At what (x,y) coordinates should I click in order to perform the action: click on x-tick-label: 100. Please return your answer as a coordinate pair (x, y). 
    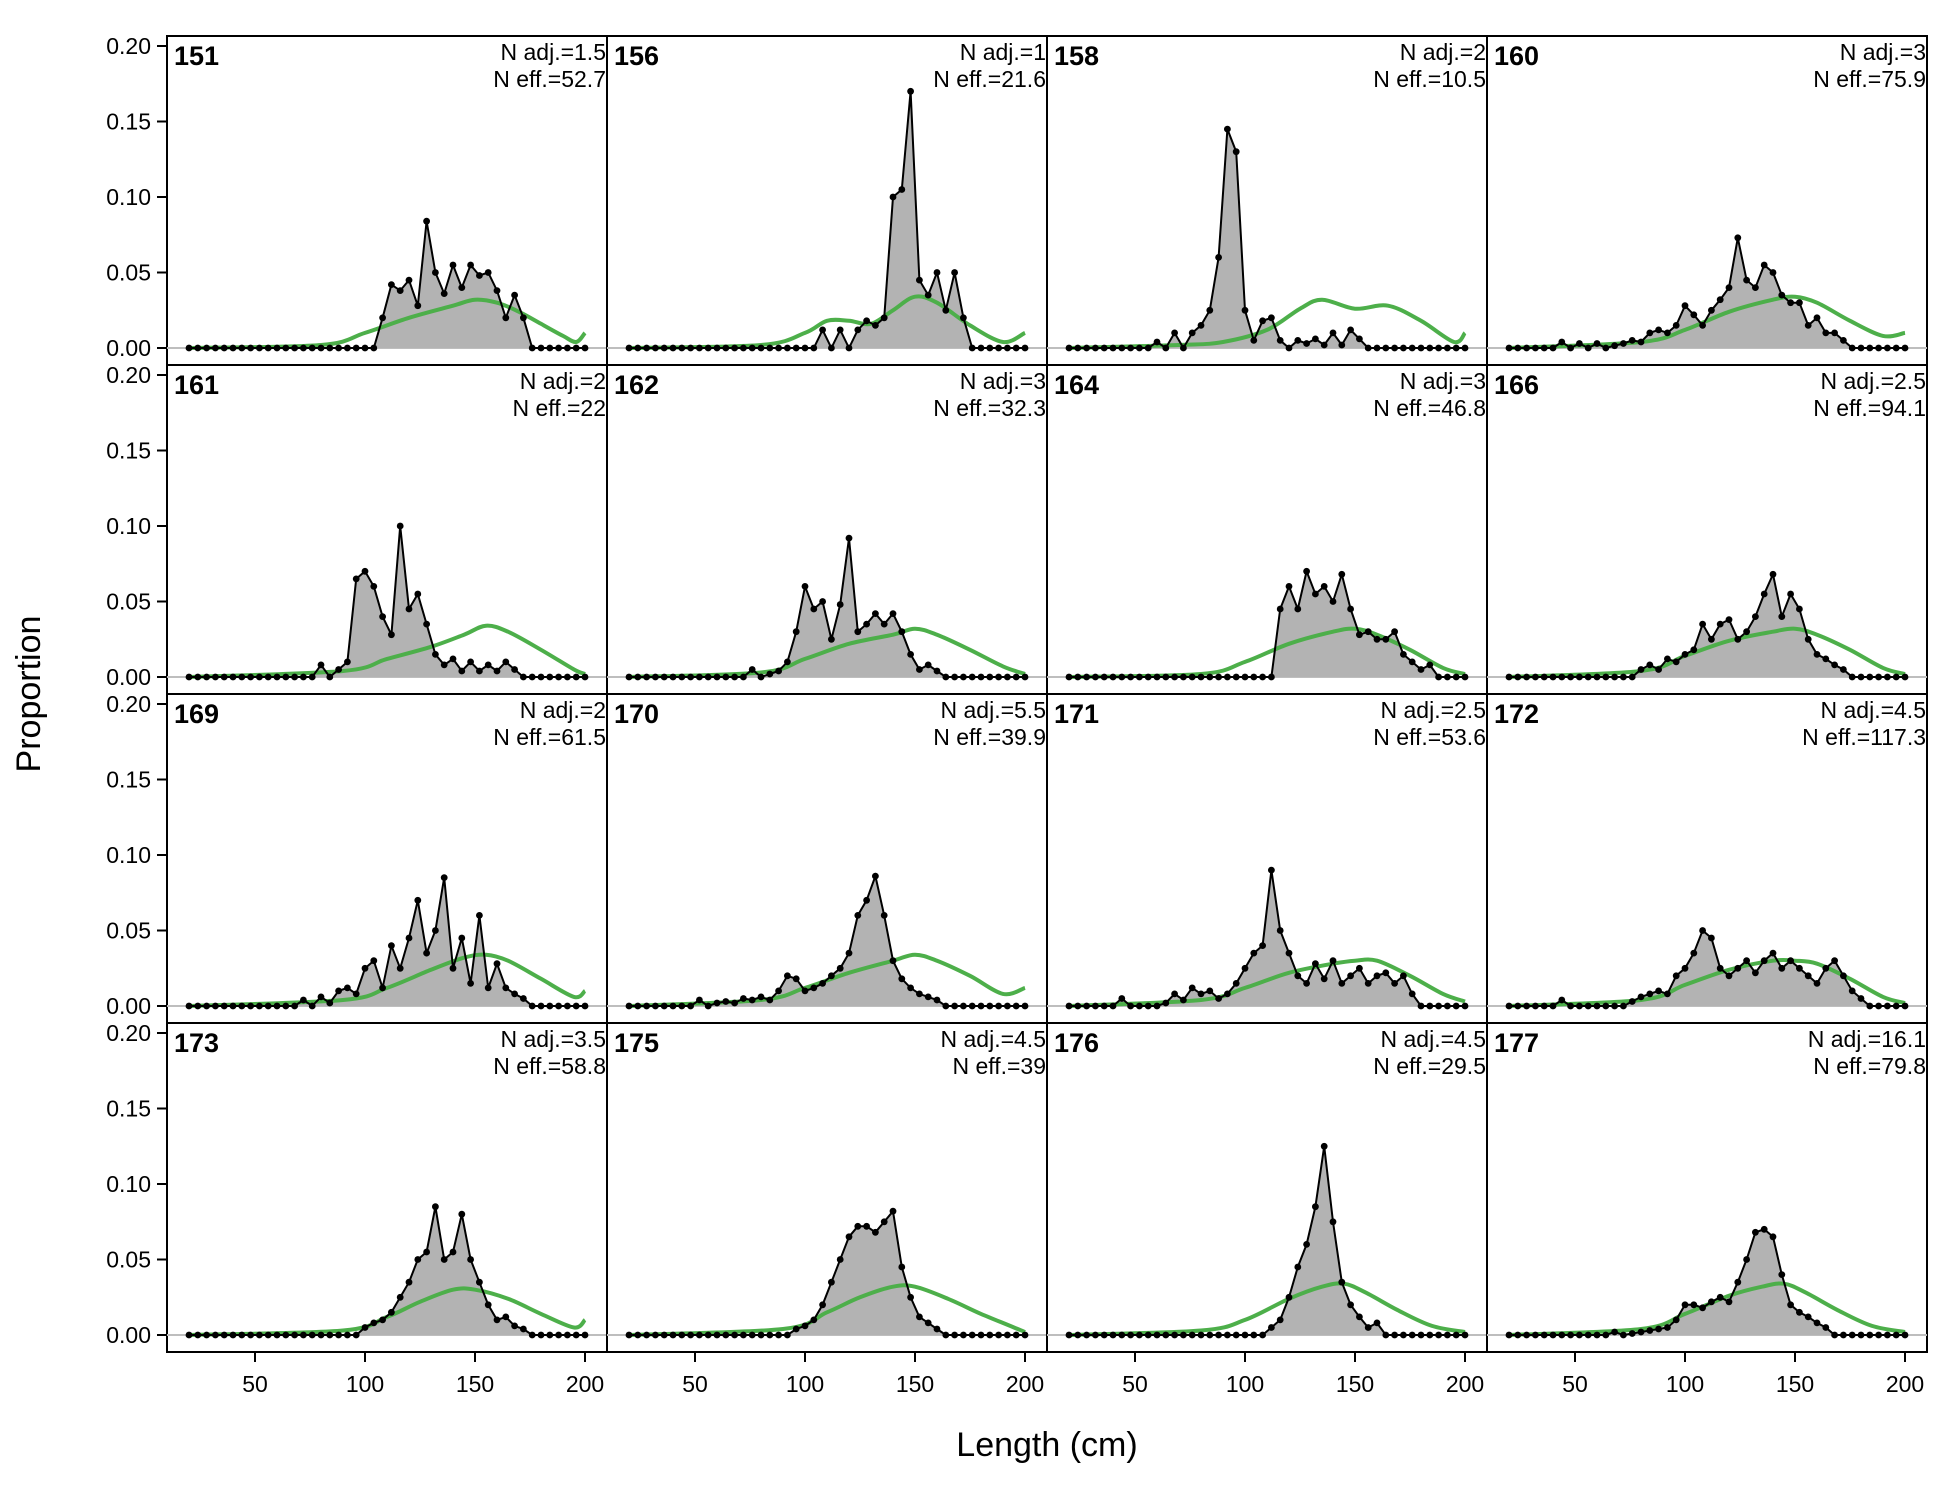
    Looking at the image, I should click on (365, 1384).